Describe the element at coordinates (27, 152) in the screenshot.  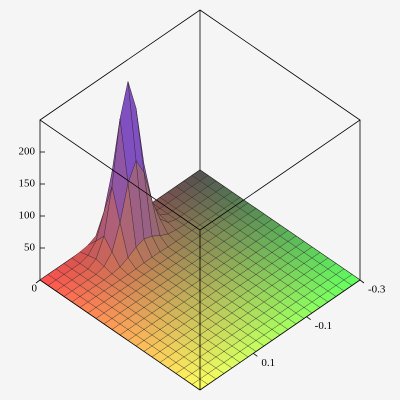
I see `z-tick-label: 200` at that location.